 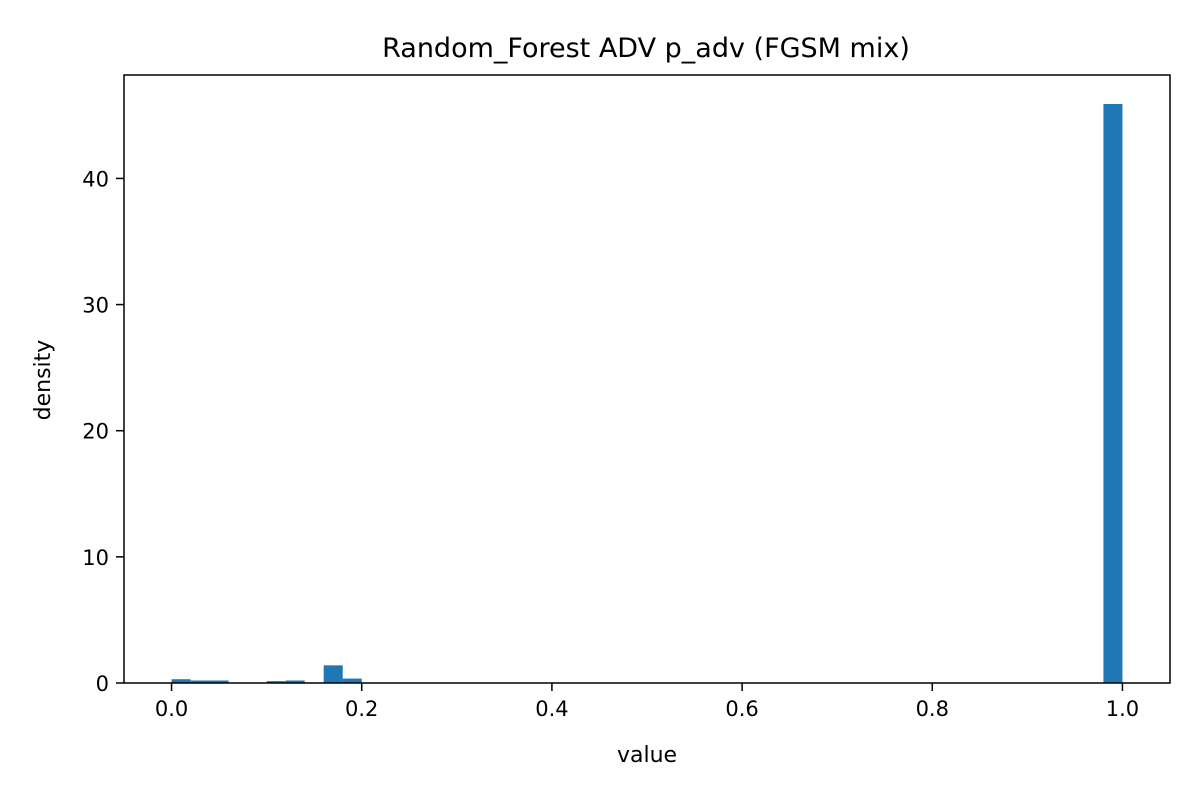 I want to click on y-tick-label: 20, so click(x=95, y=432).